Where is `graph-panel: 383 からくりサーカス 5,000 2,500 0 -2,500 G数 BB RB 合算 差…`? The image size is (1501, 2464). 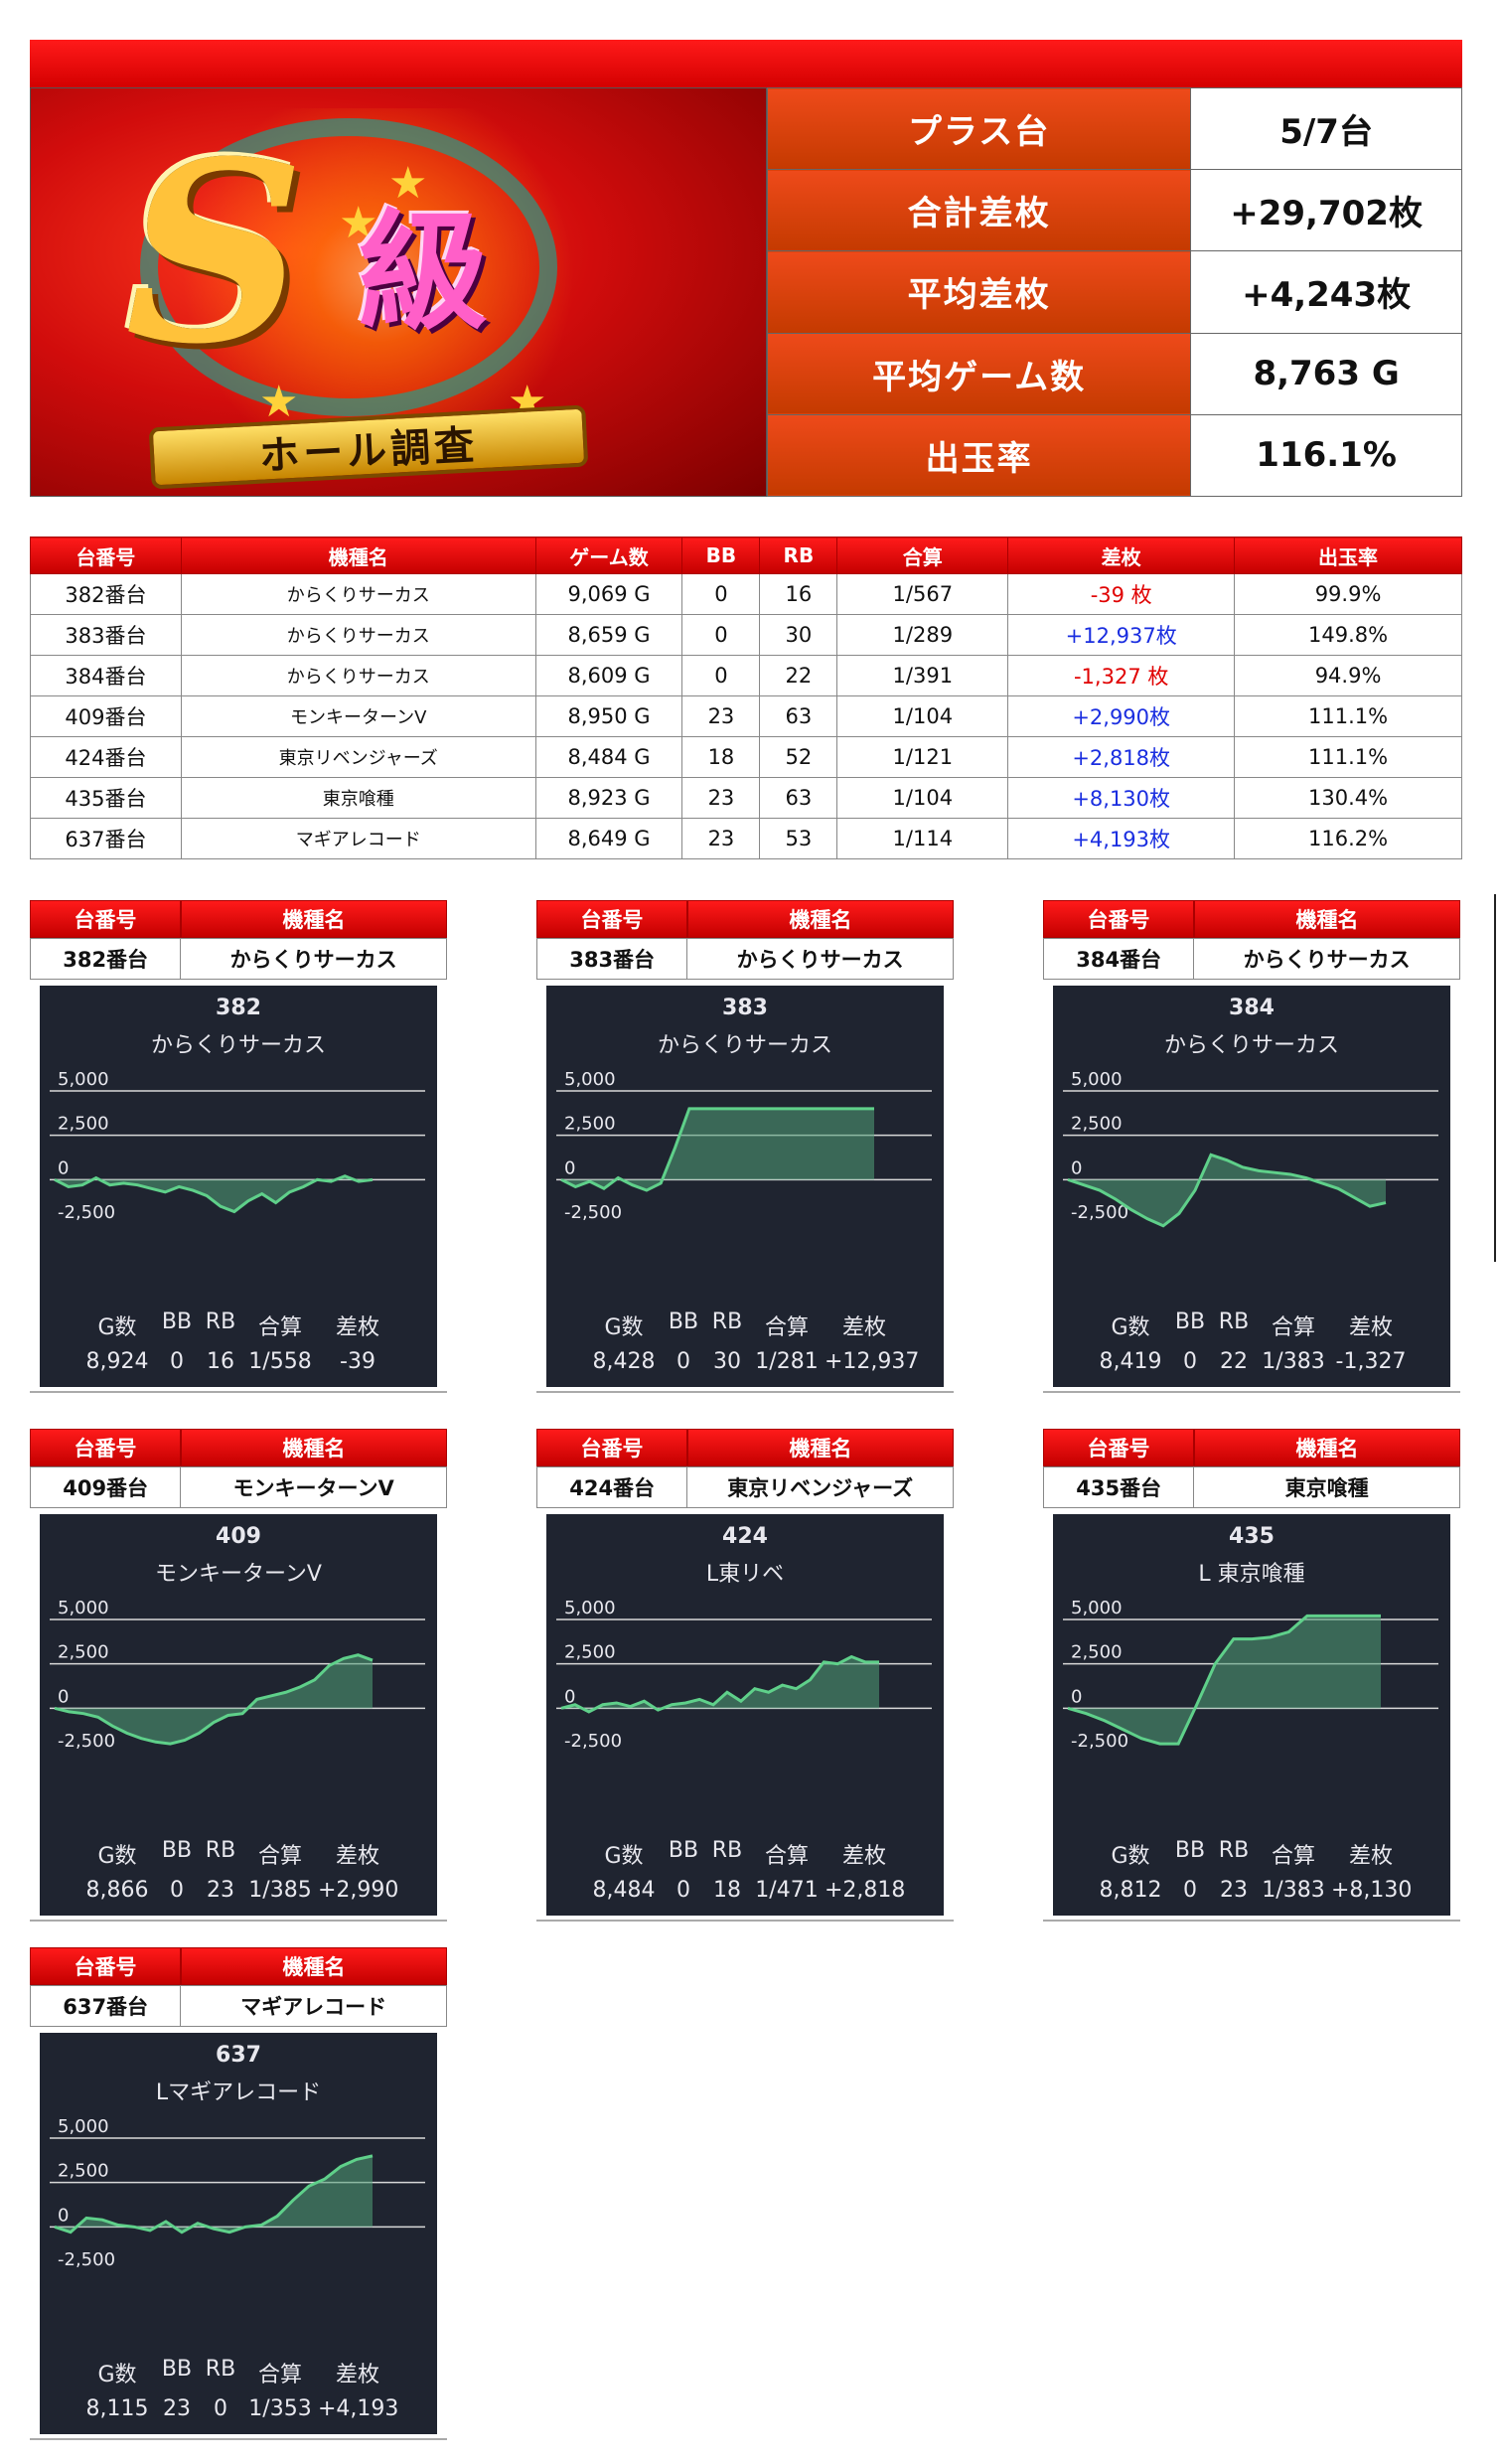 graph-panel: 383 からくりサーカス 5,000 2,500 0 -2,500 G数 BB RB 合算 差… is located at coordinates (745, 1186).